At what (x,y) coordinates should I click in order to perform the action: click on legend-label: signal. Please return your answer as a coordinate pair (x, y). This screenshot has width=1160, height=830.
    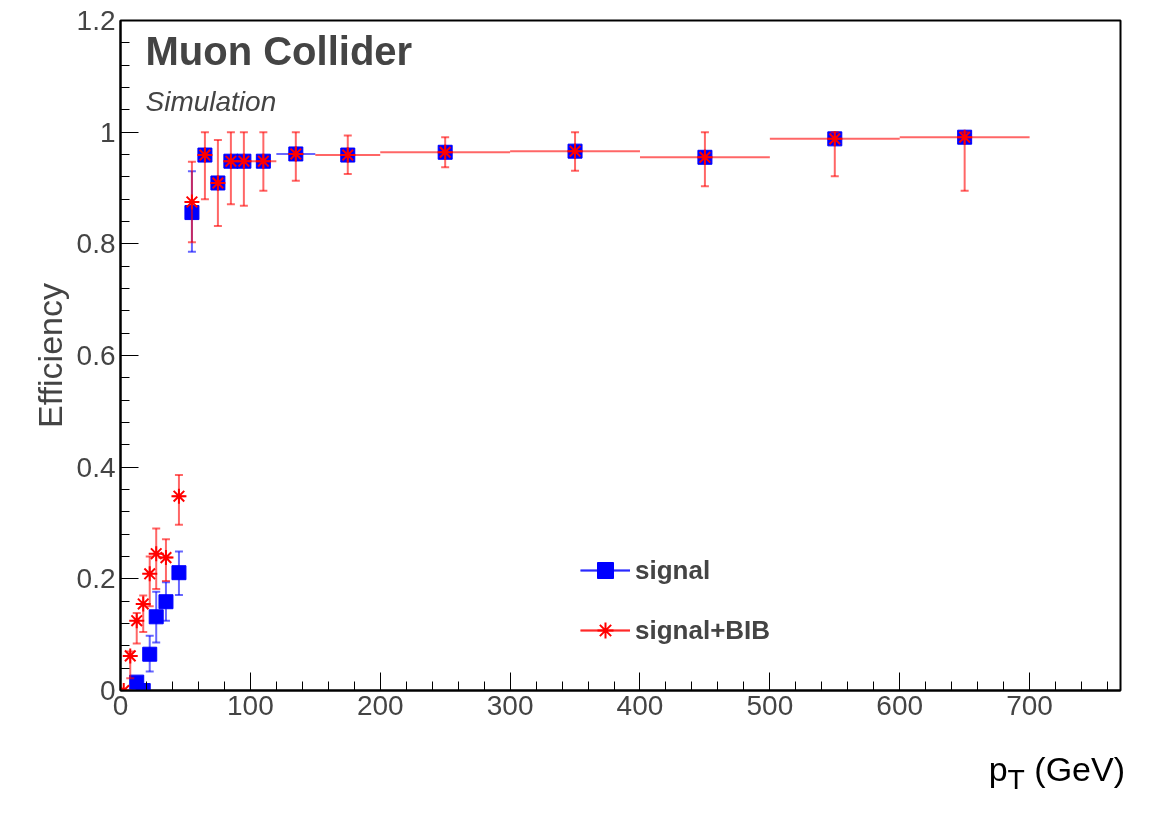
    Looking at the image, I should click on (673, 570).